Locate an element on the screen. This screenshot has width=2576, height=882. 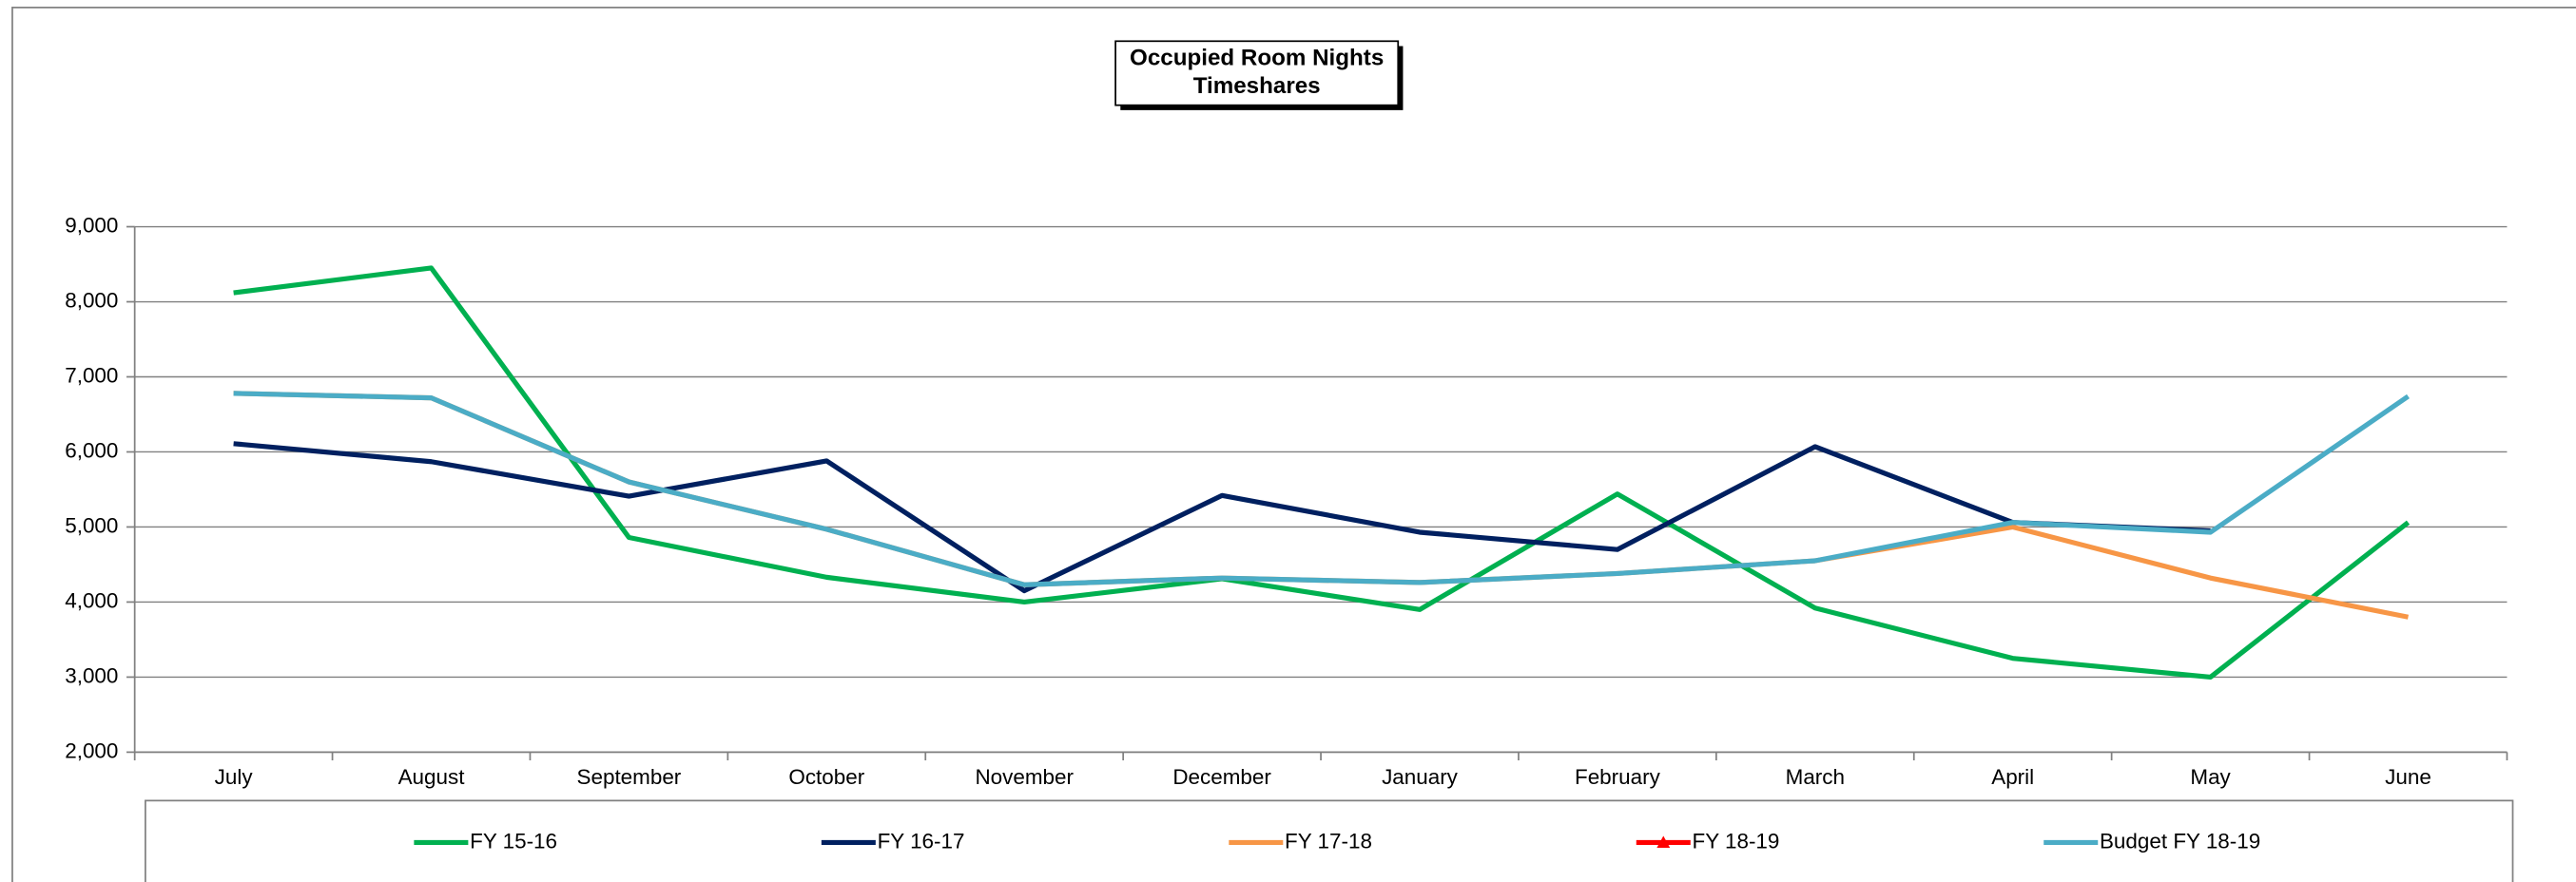
y-tick-label: 9,000 is located at coordinates (91, 225).